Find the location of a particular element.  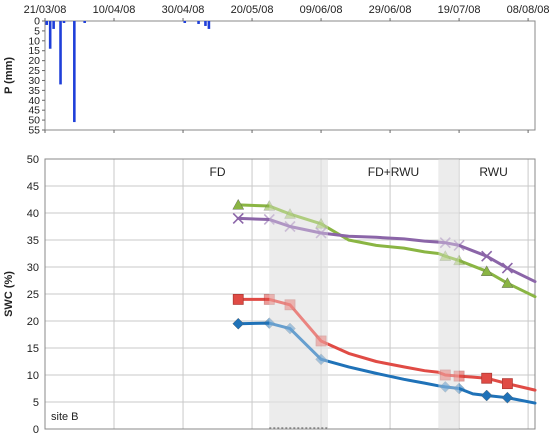

swc-y-tick-label: 20 is located at coordinates (33, 322).